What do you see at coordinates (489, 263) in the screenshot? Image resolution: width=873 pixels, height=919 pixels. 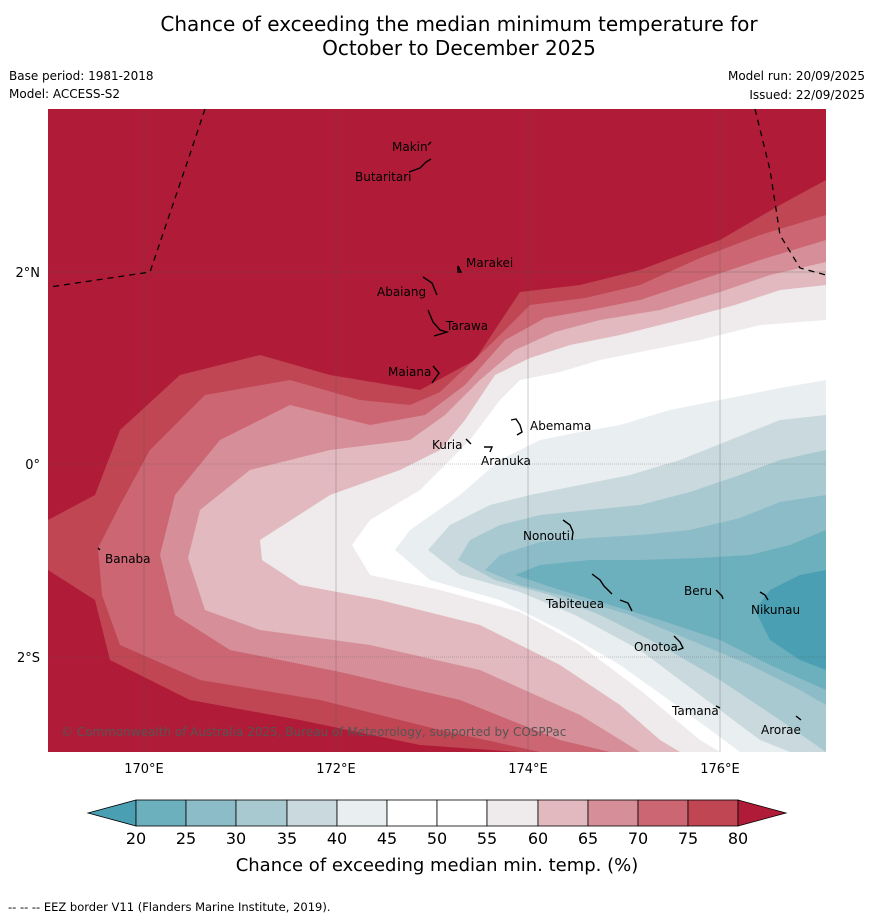 I see `label-marakei: Marakei` at bounding box center [489, 263].